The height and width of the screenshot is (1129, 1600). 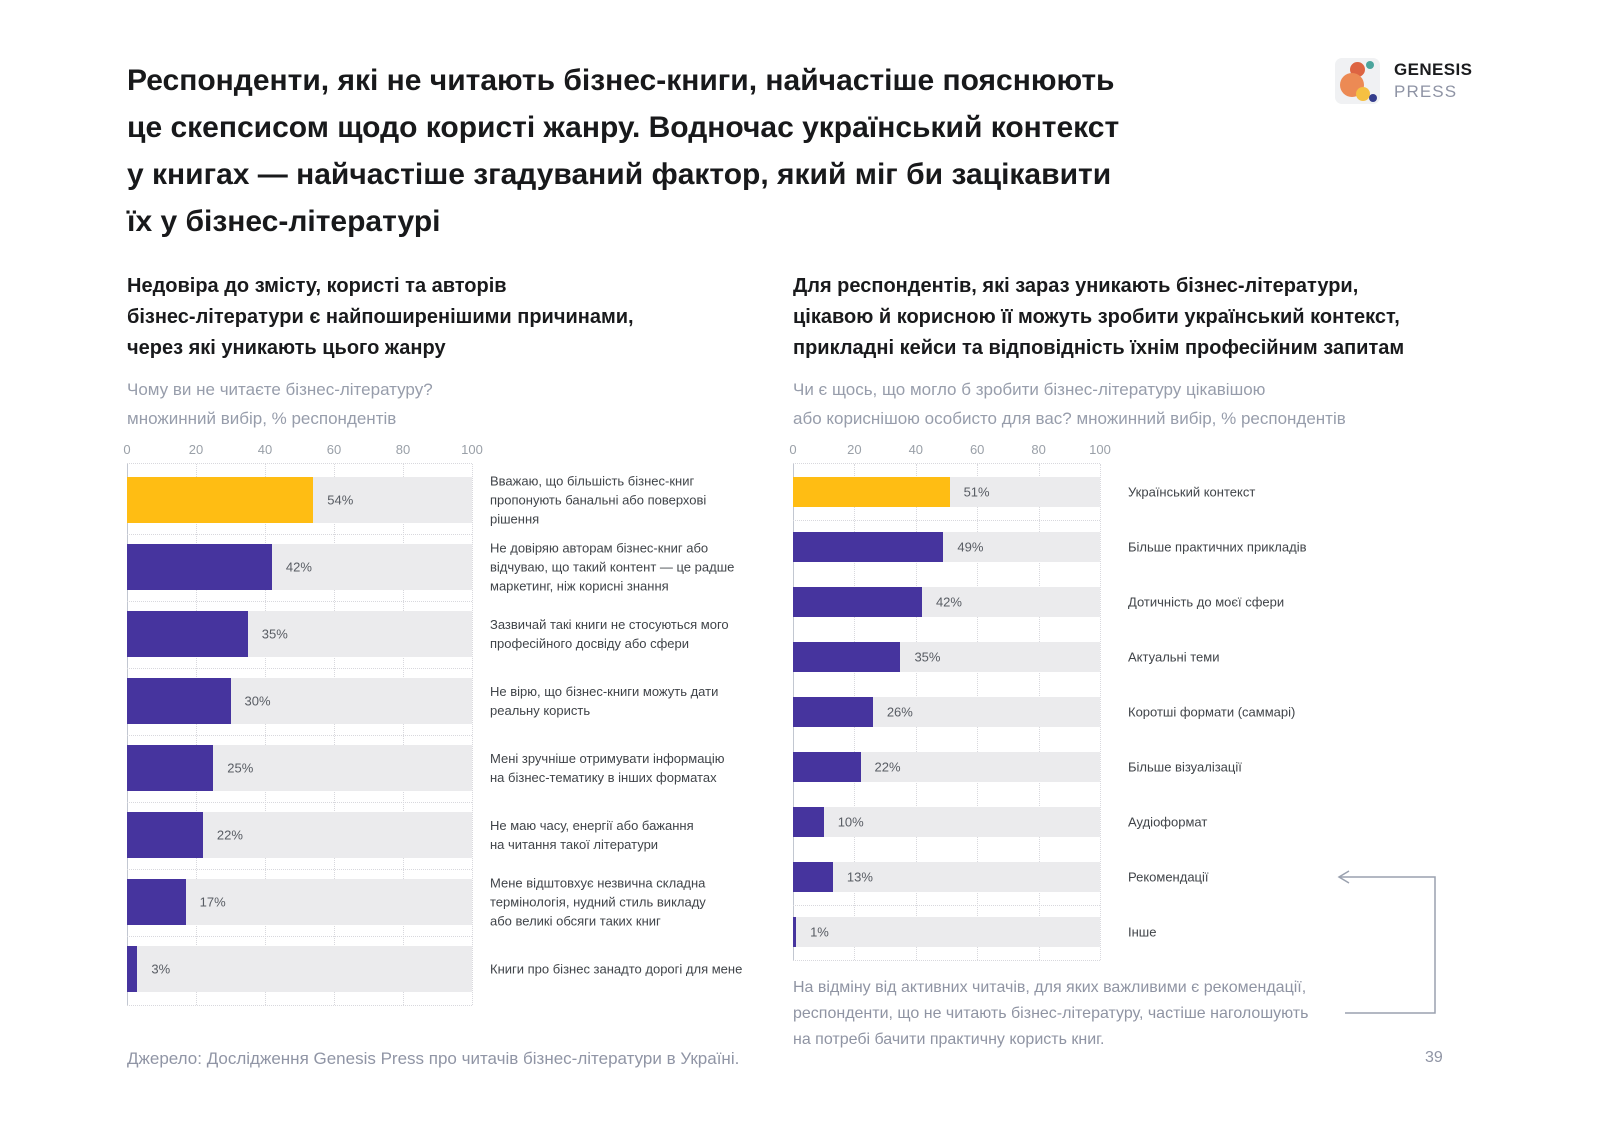 What do you see at coordinates (1142, 932) in the screenshot?
I see `bar-category-label: Інше` at bounding box center [1142, 932].